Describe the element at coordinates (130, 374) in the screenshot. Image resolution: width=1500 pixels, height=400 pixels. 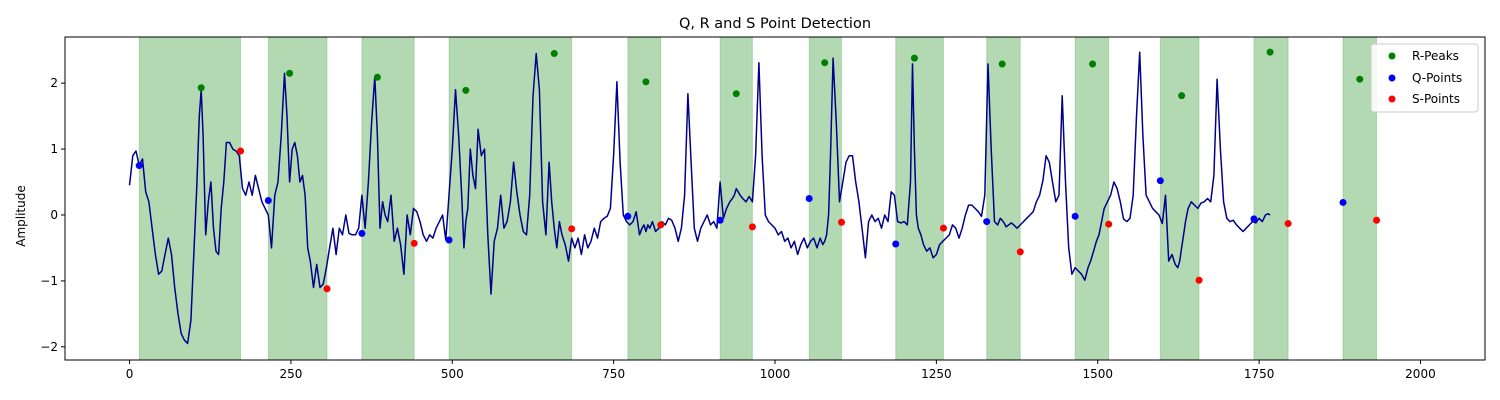
I see `x-tick-label-0: 0` at that location.